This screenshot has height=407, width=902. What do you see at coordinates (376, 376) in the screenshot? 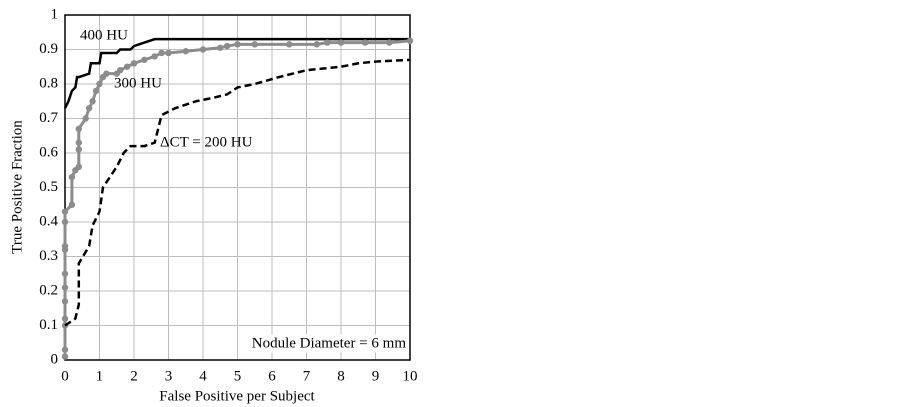
I see `x-tick-label: 9` at bounding box center [376, 376].